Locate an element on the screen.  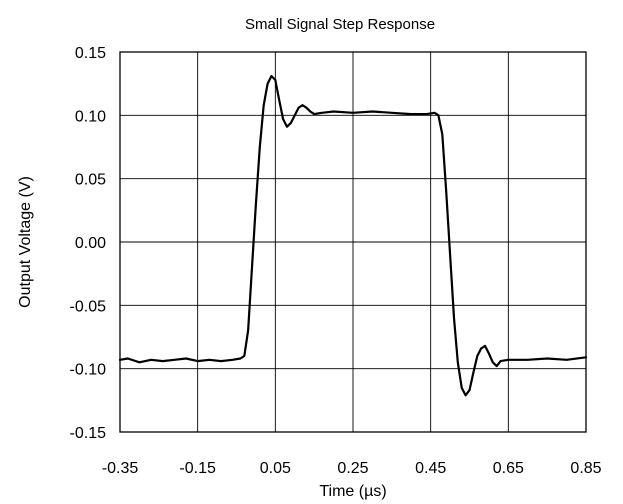
x-tick-label: 0.25 is located at coordinates (352, 468).